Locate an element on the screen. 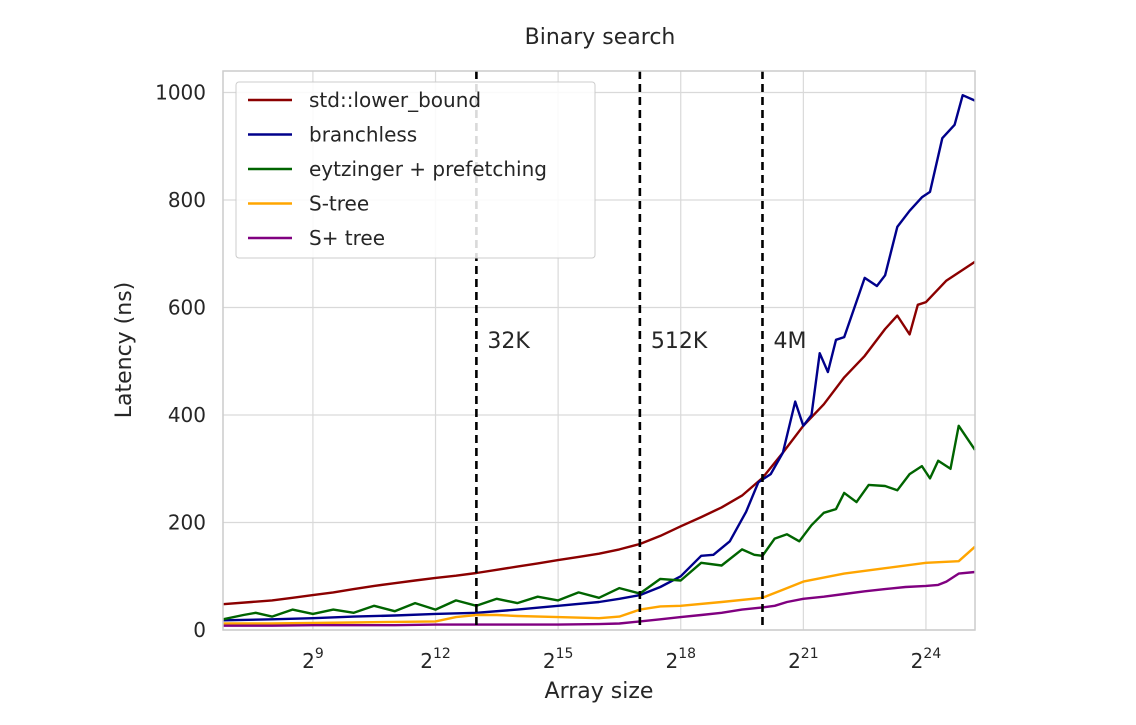 Image resolution: width=1136 pixels, height=725 pixels. legend-label: S-tree is located at coordinates (339, 204).